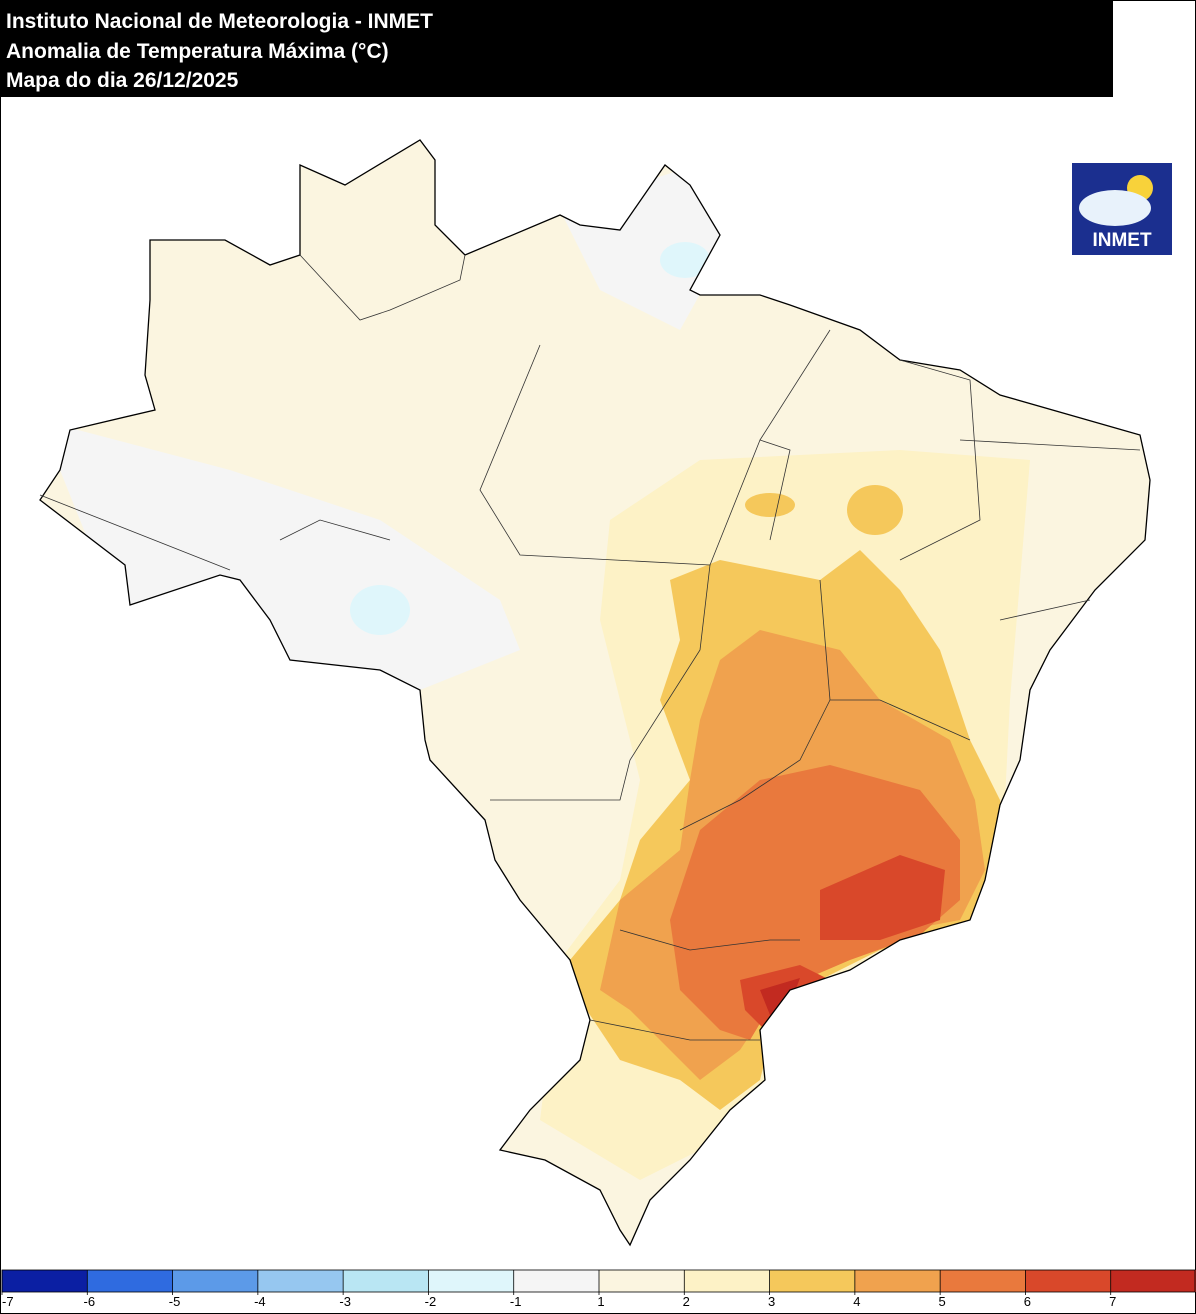  What do you see at coordinates (197, 51) in the screenshot?
I see `header-line: Anomalia de Temperatura Máxima (°C)` at bounding box center [197, 51].